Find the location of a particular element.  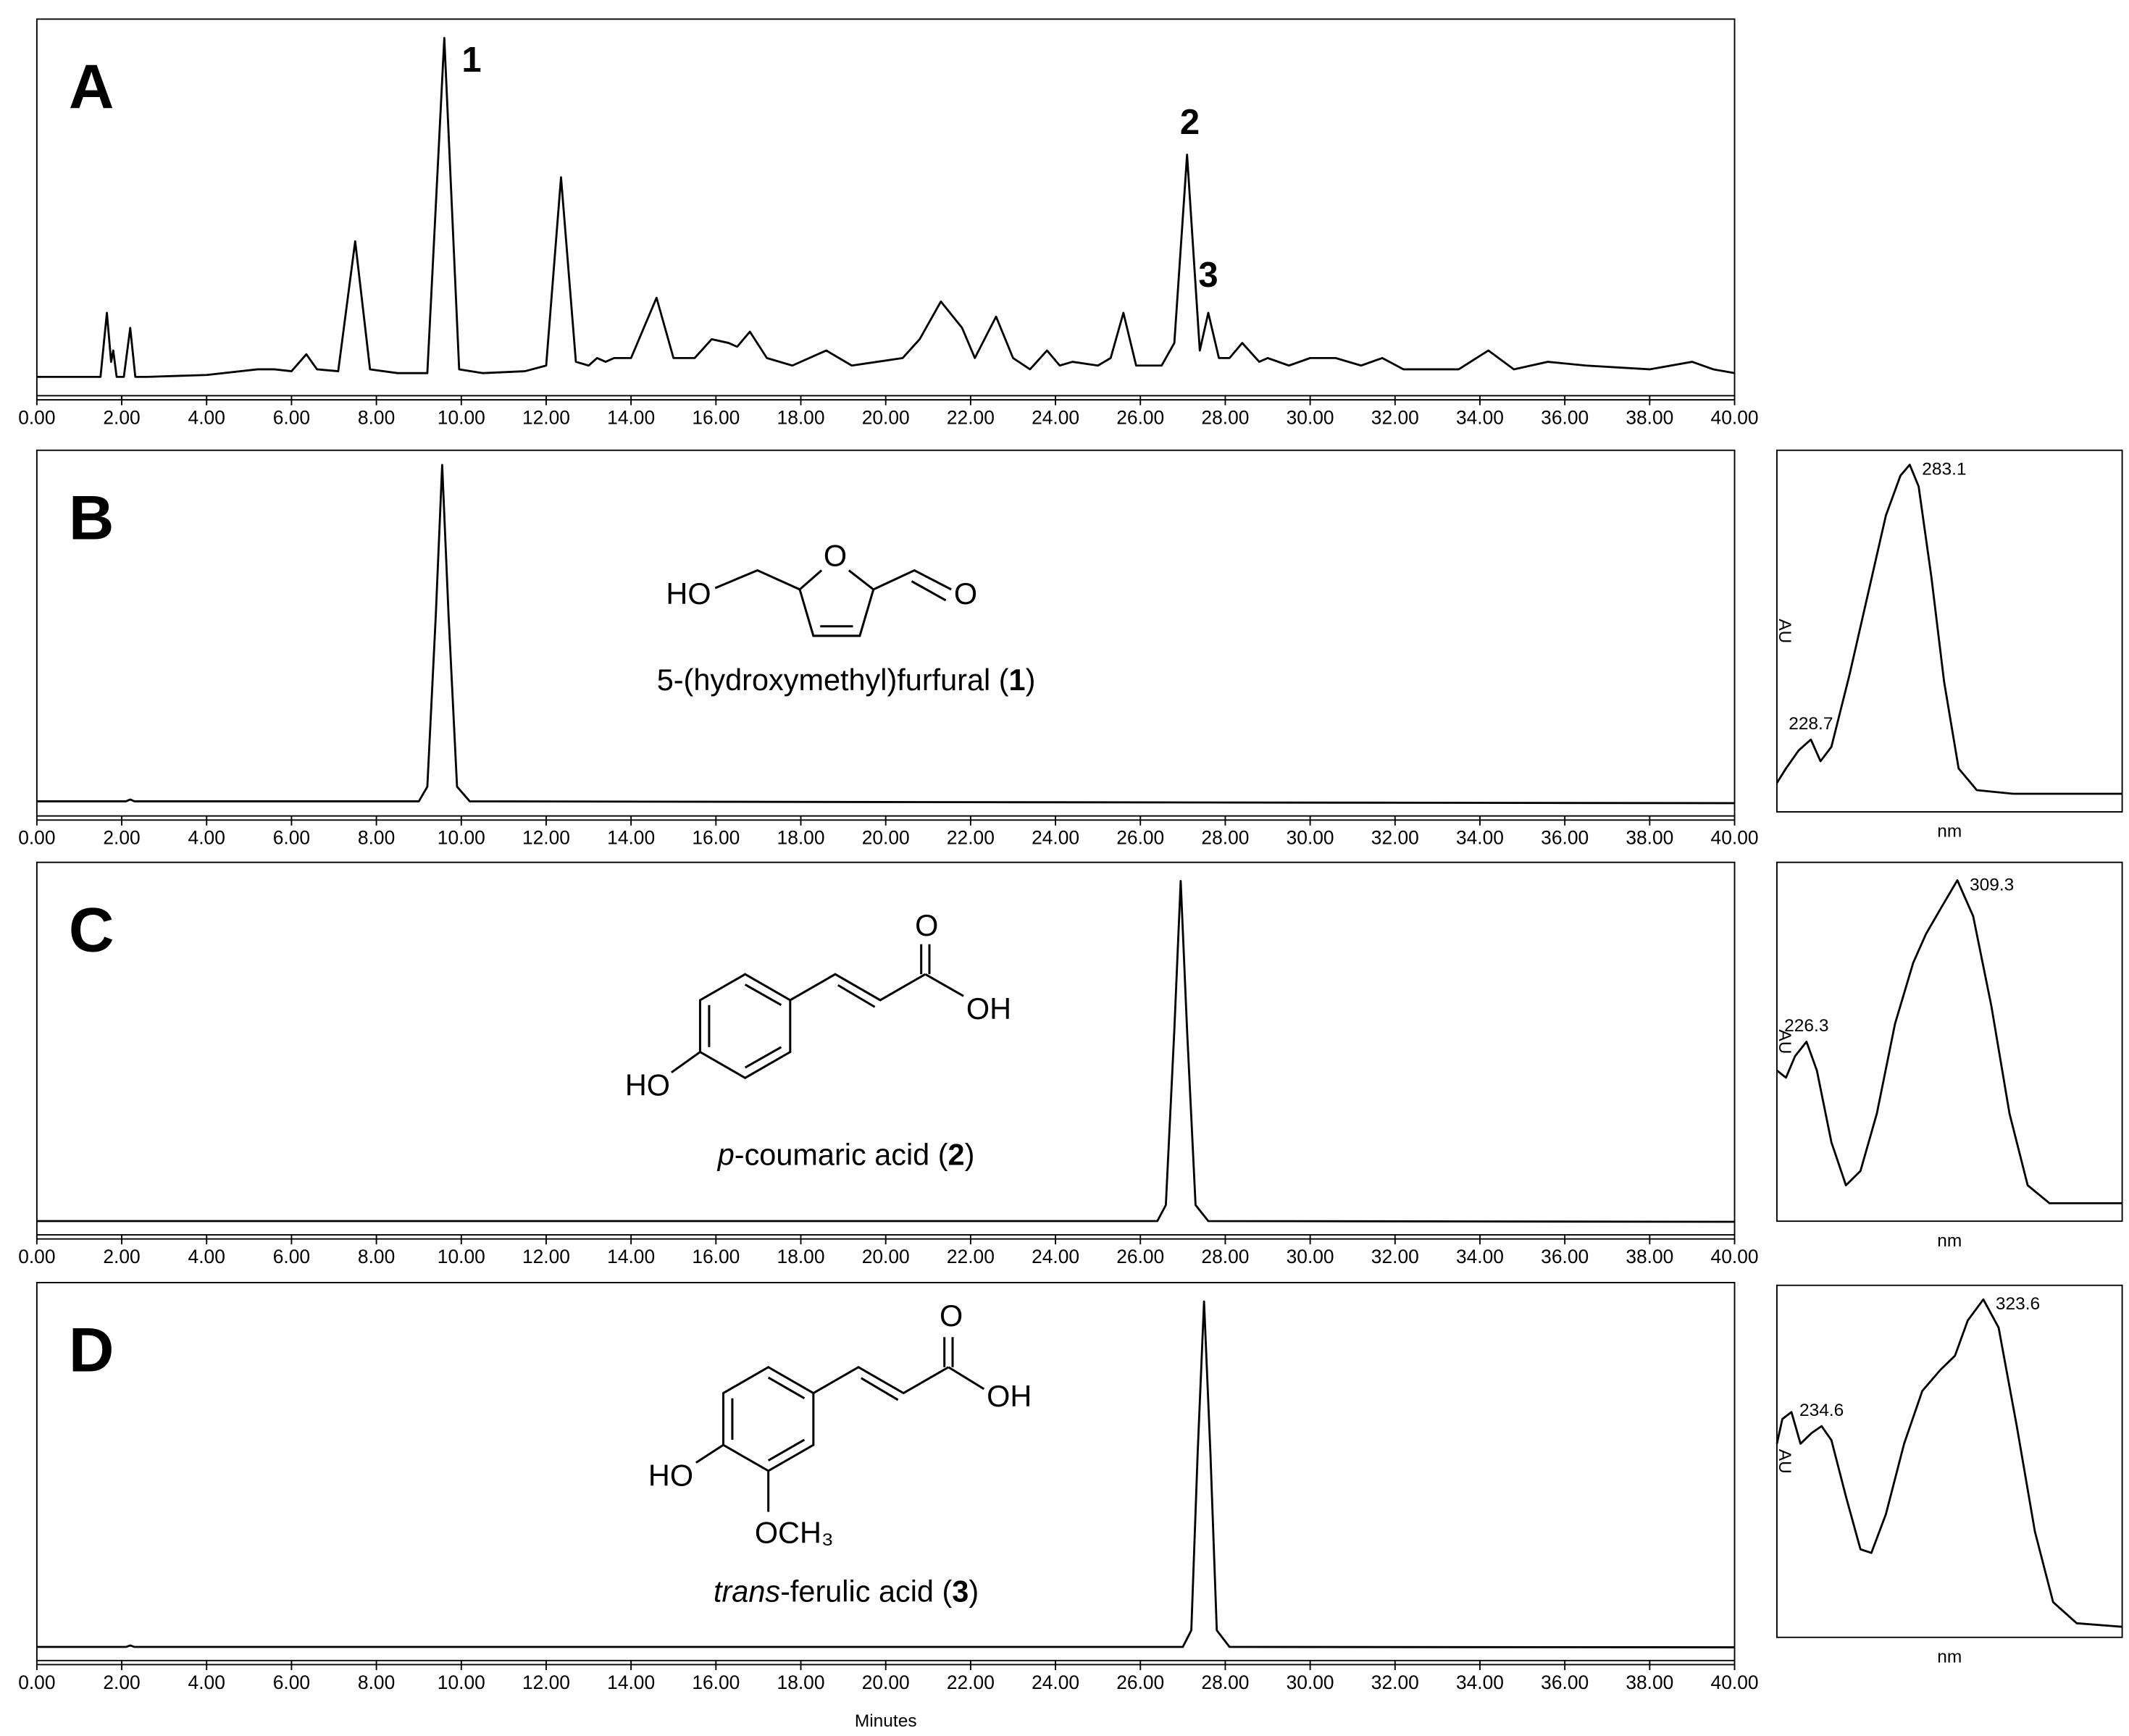

panel-letter: D is located at coordinates (91, 1351).